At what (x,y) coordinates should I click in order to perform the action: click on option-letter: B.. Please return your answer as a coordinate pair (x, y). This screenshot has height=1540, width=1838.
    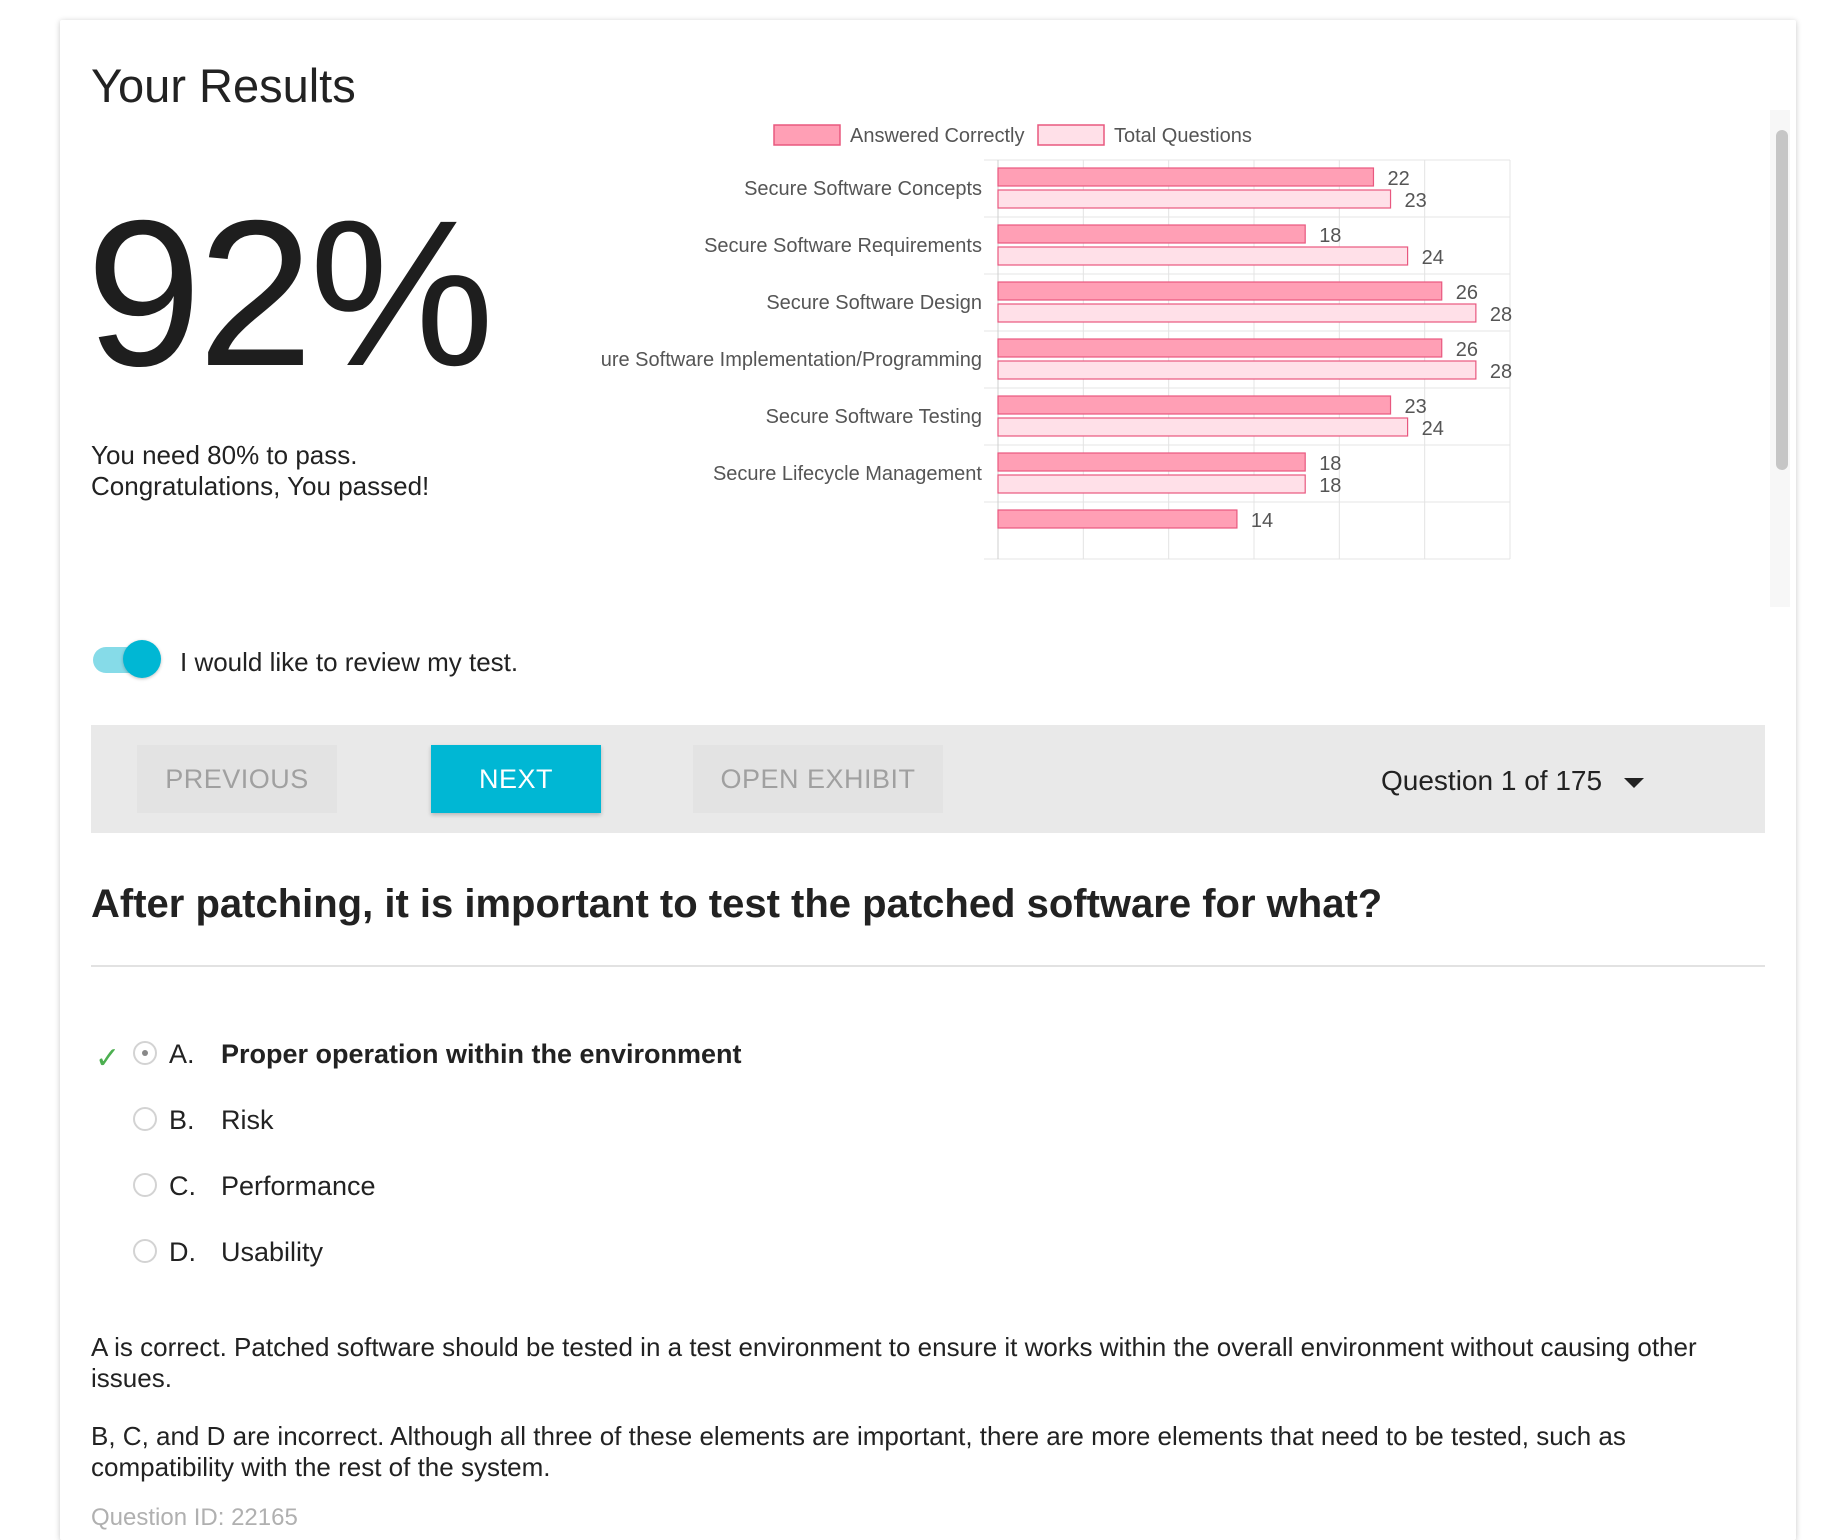
    Looking at the image, I should click on (182, 1120).